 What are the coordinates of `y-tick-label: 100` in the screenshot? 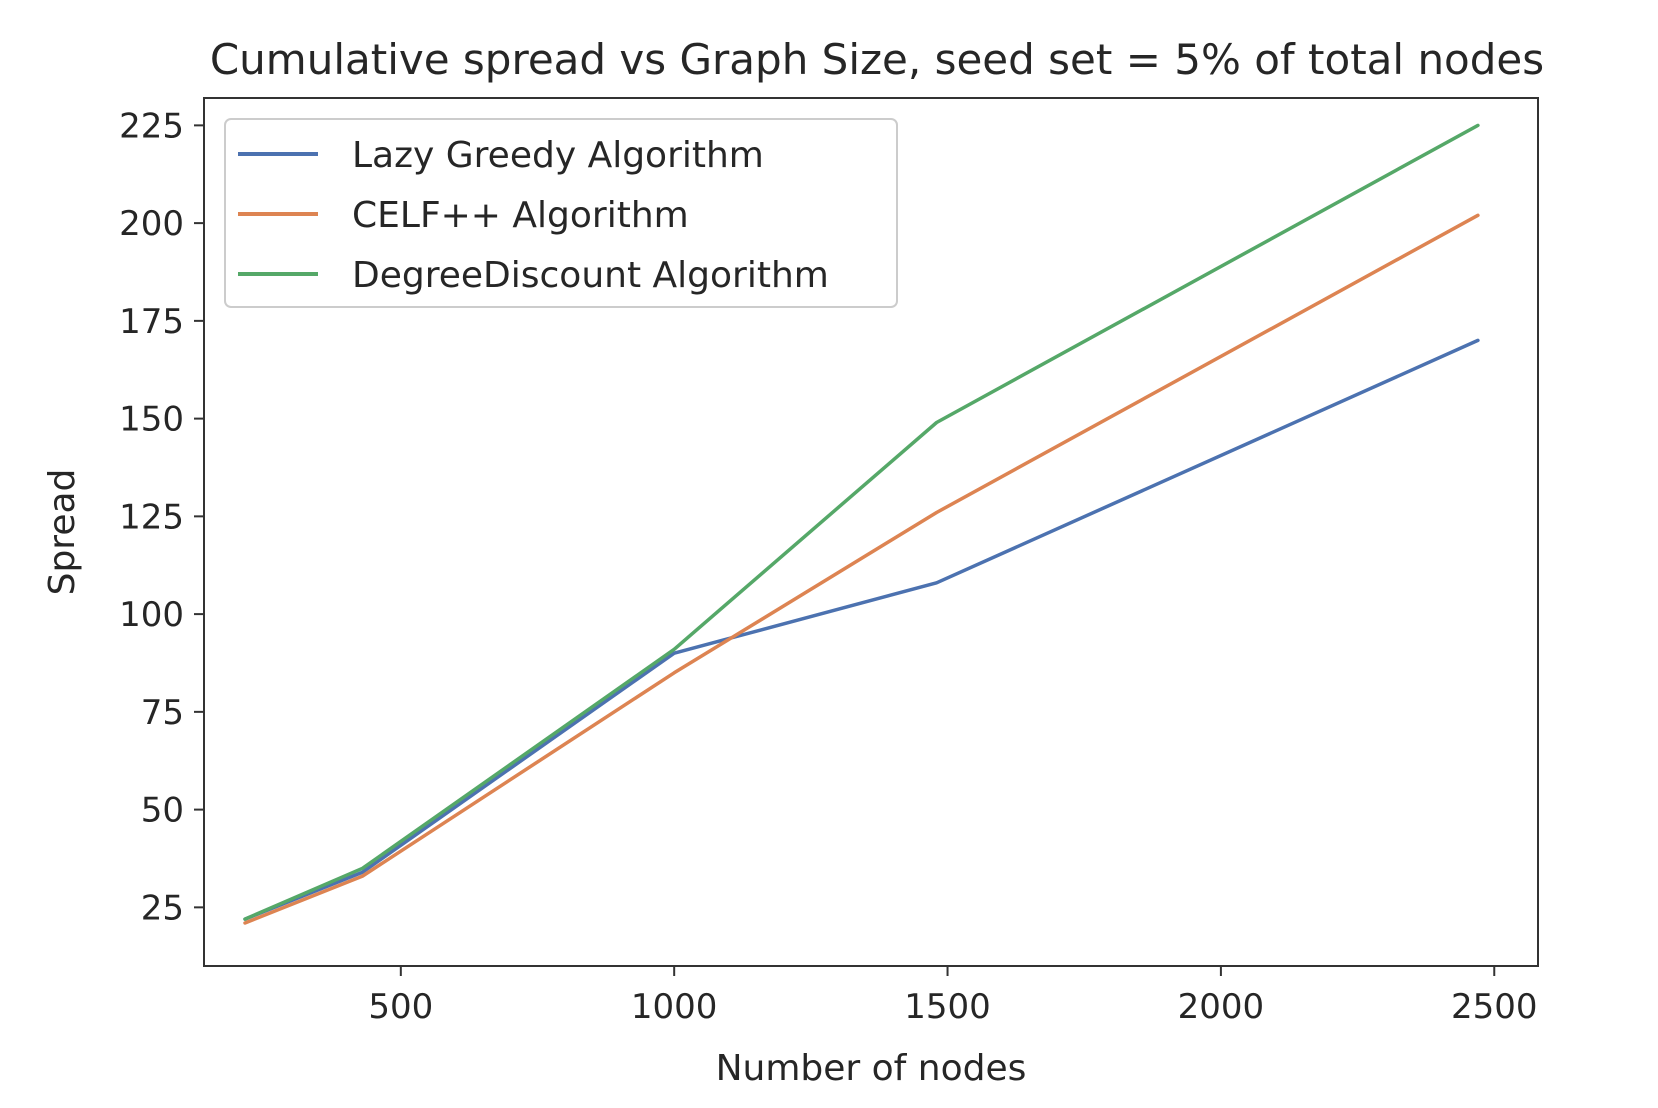 It's located at (151, 615).